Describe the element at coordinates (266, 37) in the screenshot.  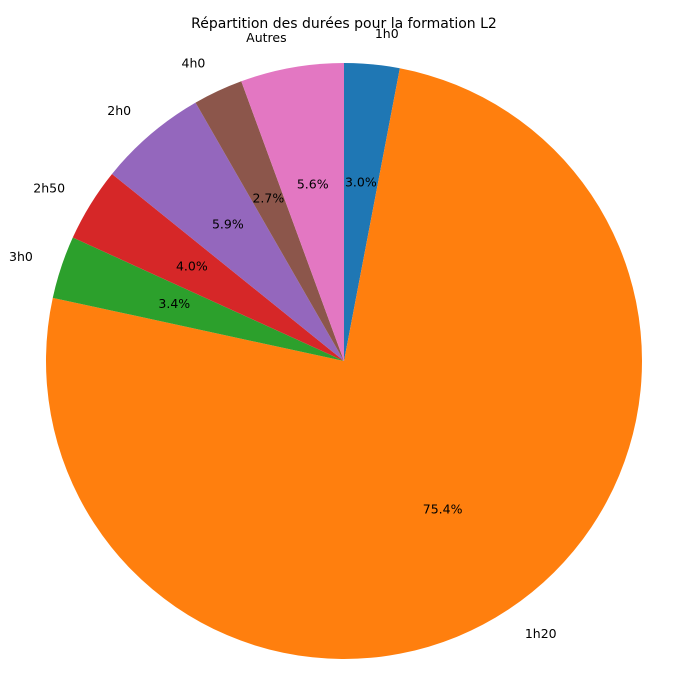
I see `slice-label-autres: Autres` at that location.